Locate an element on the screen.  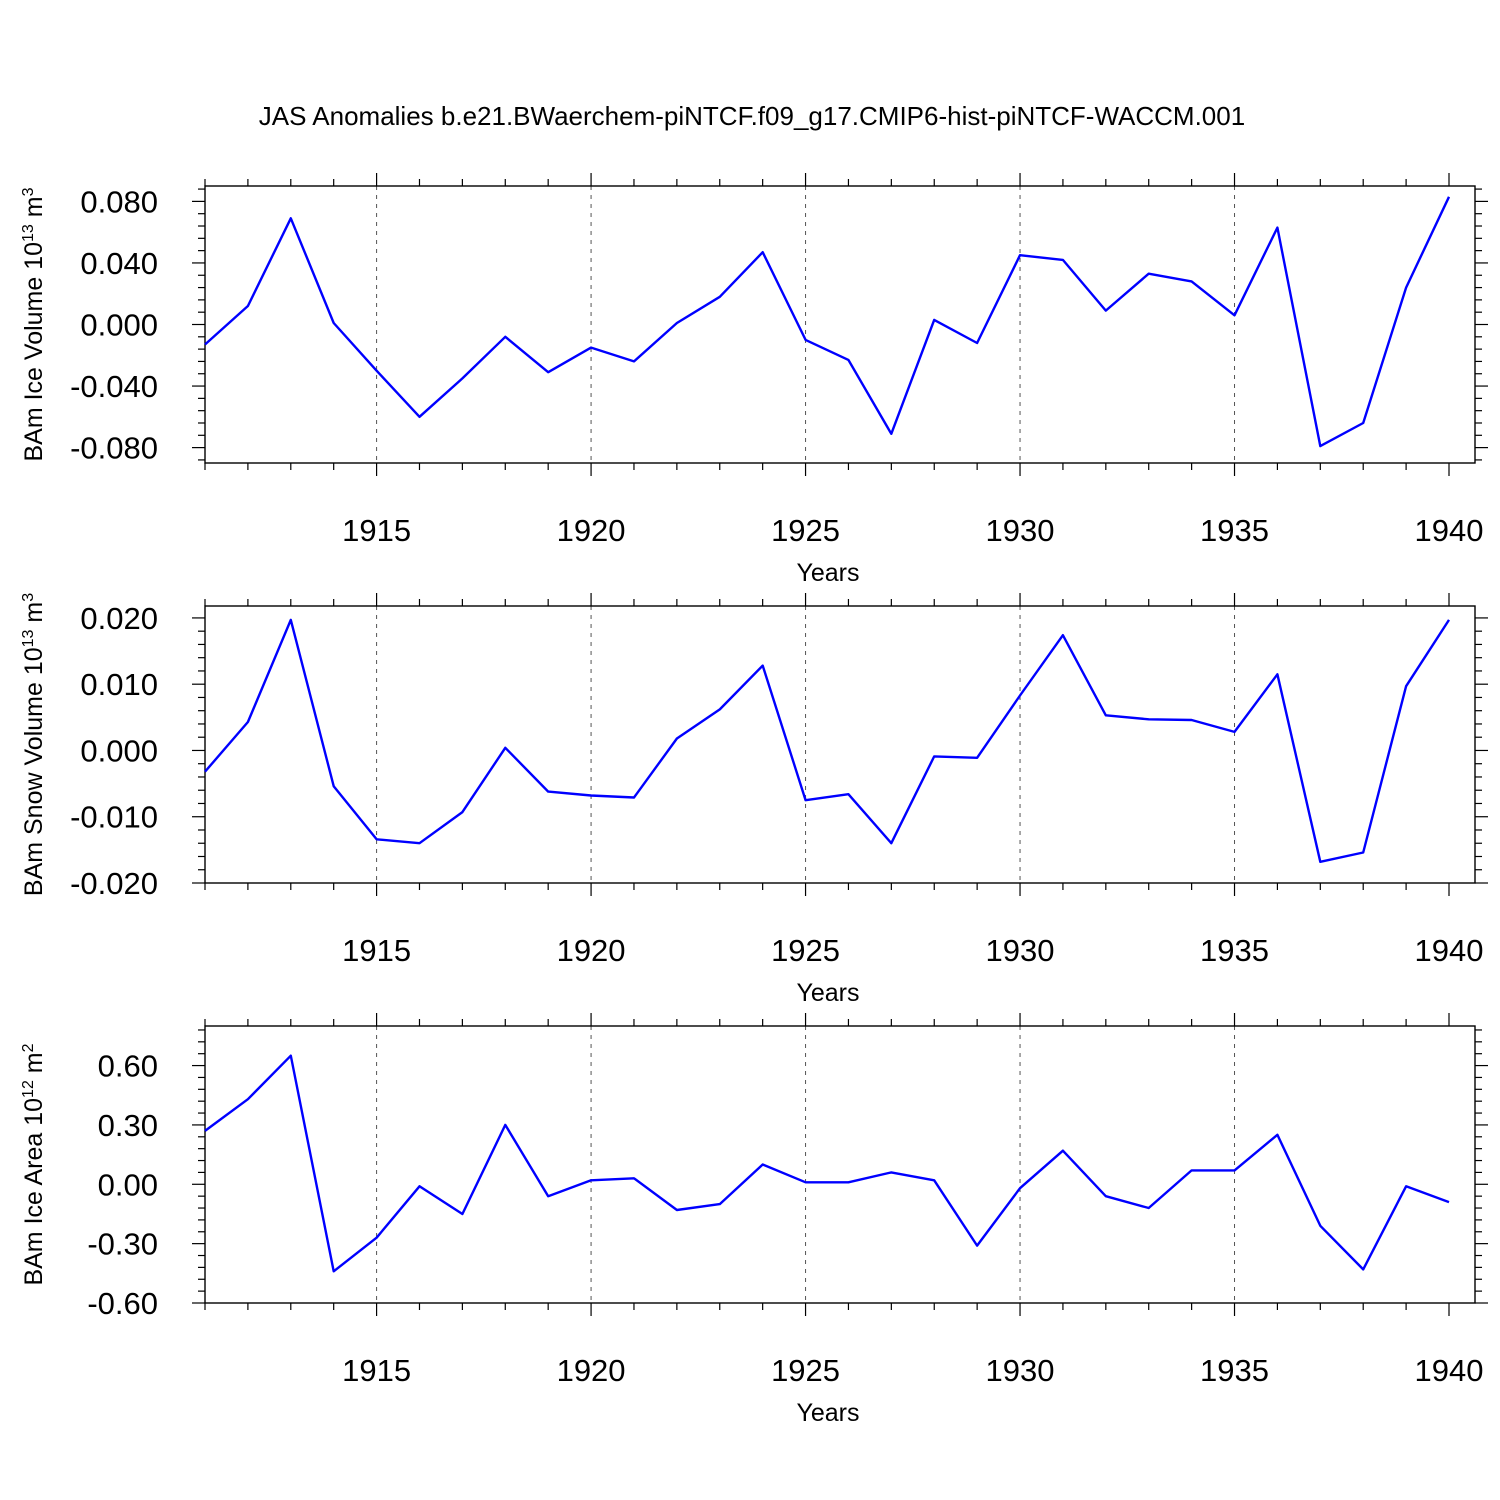
y-axis-label: BAm Ice Volume 1013 m3 is located at coordinates (34, 324).